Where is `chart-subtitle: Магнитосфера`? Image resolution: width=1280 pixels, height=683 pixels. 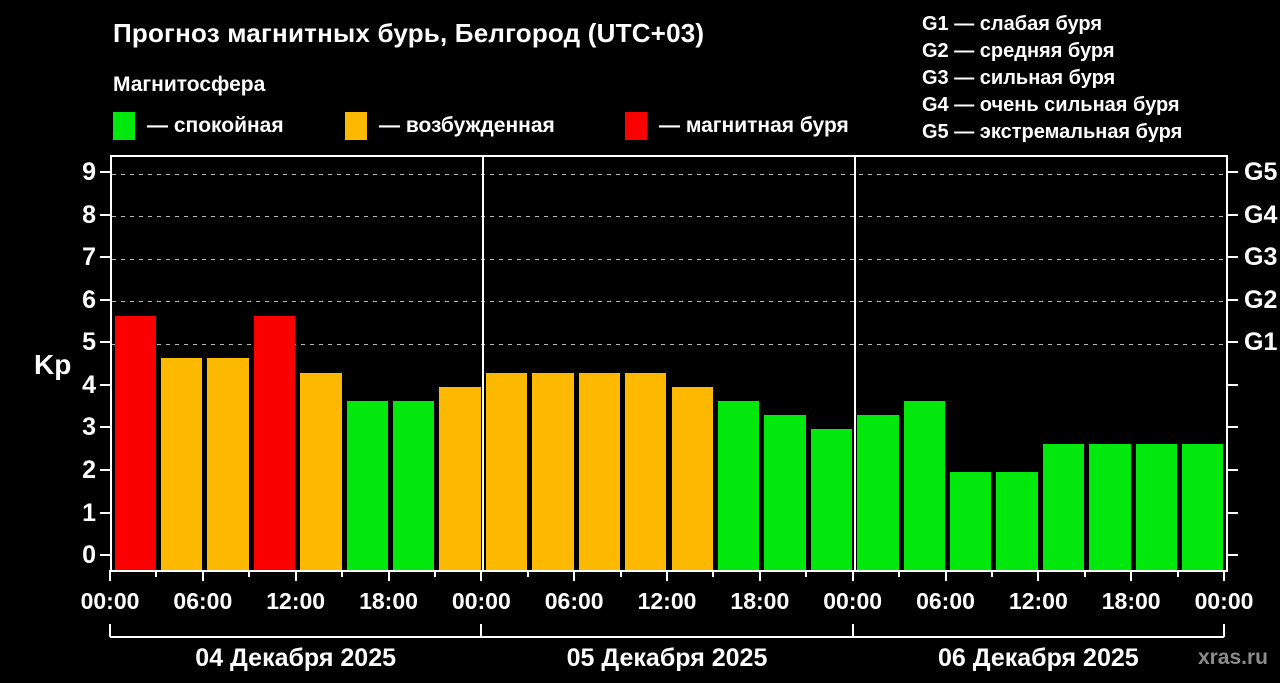 chart-subtitle: Магнитосфера is located at coordinates (189, 84).